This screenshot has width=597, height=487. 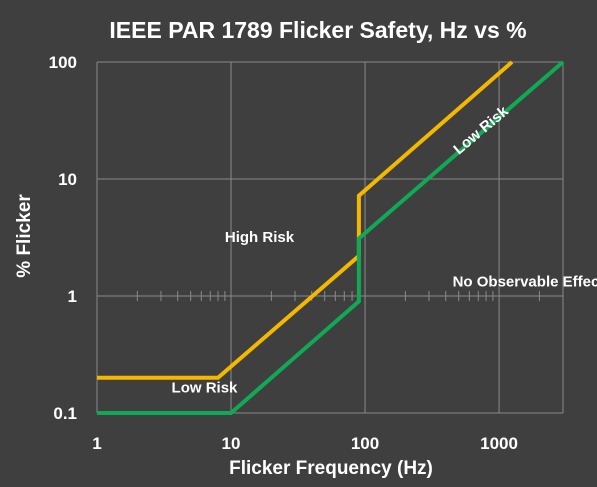 What do you see at coordinates (331, 468) in the screenshot?
I see `x-axis-label: Flicker Frequency (Hz)` at bounding box center [331, 468].